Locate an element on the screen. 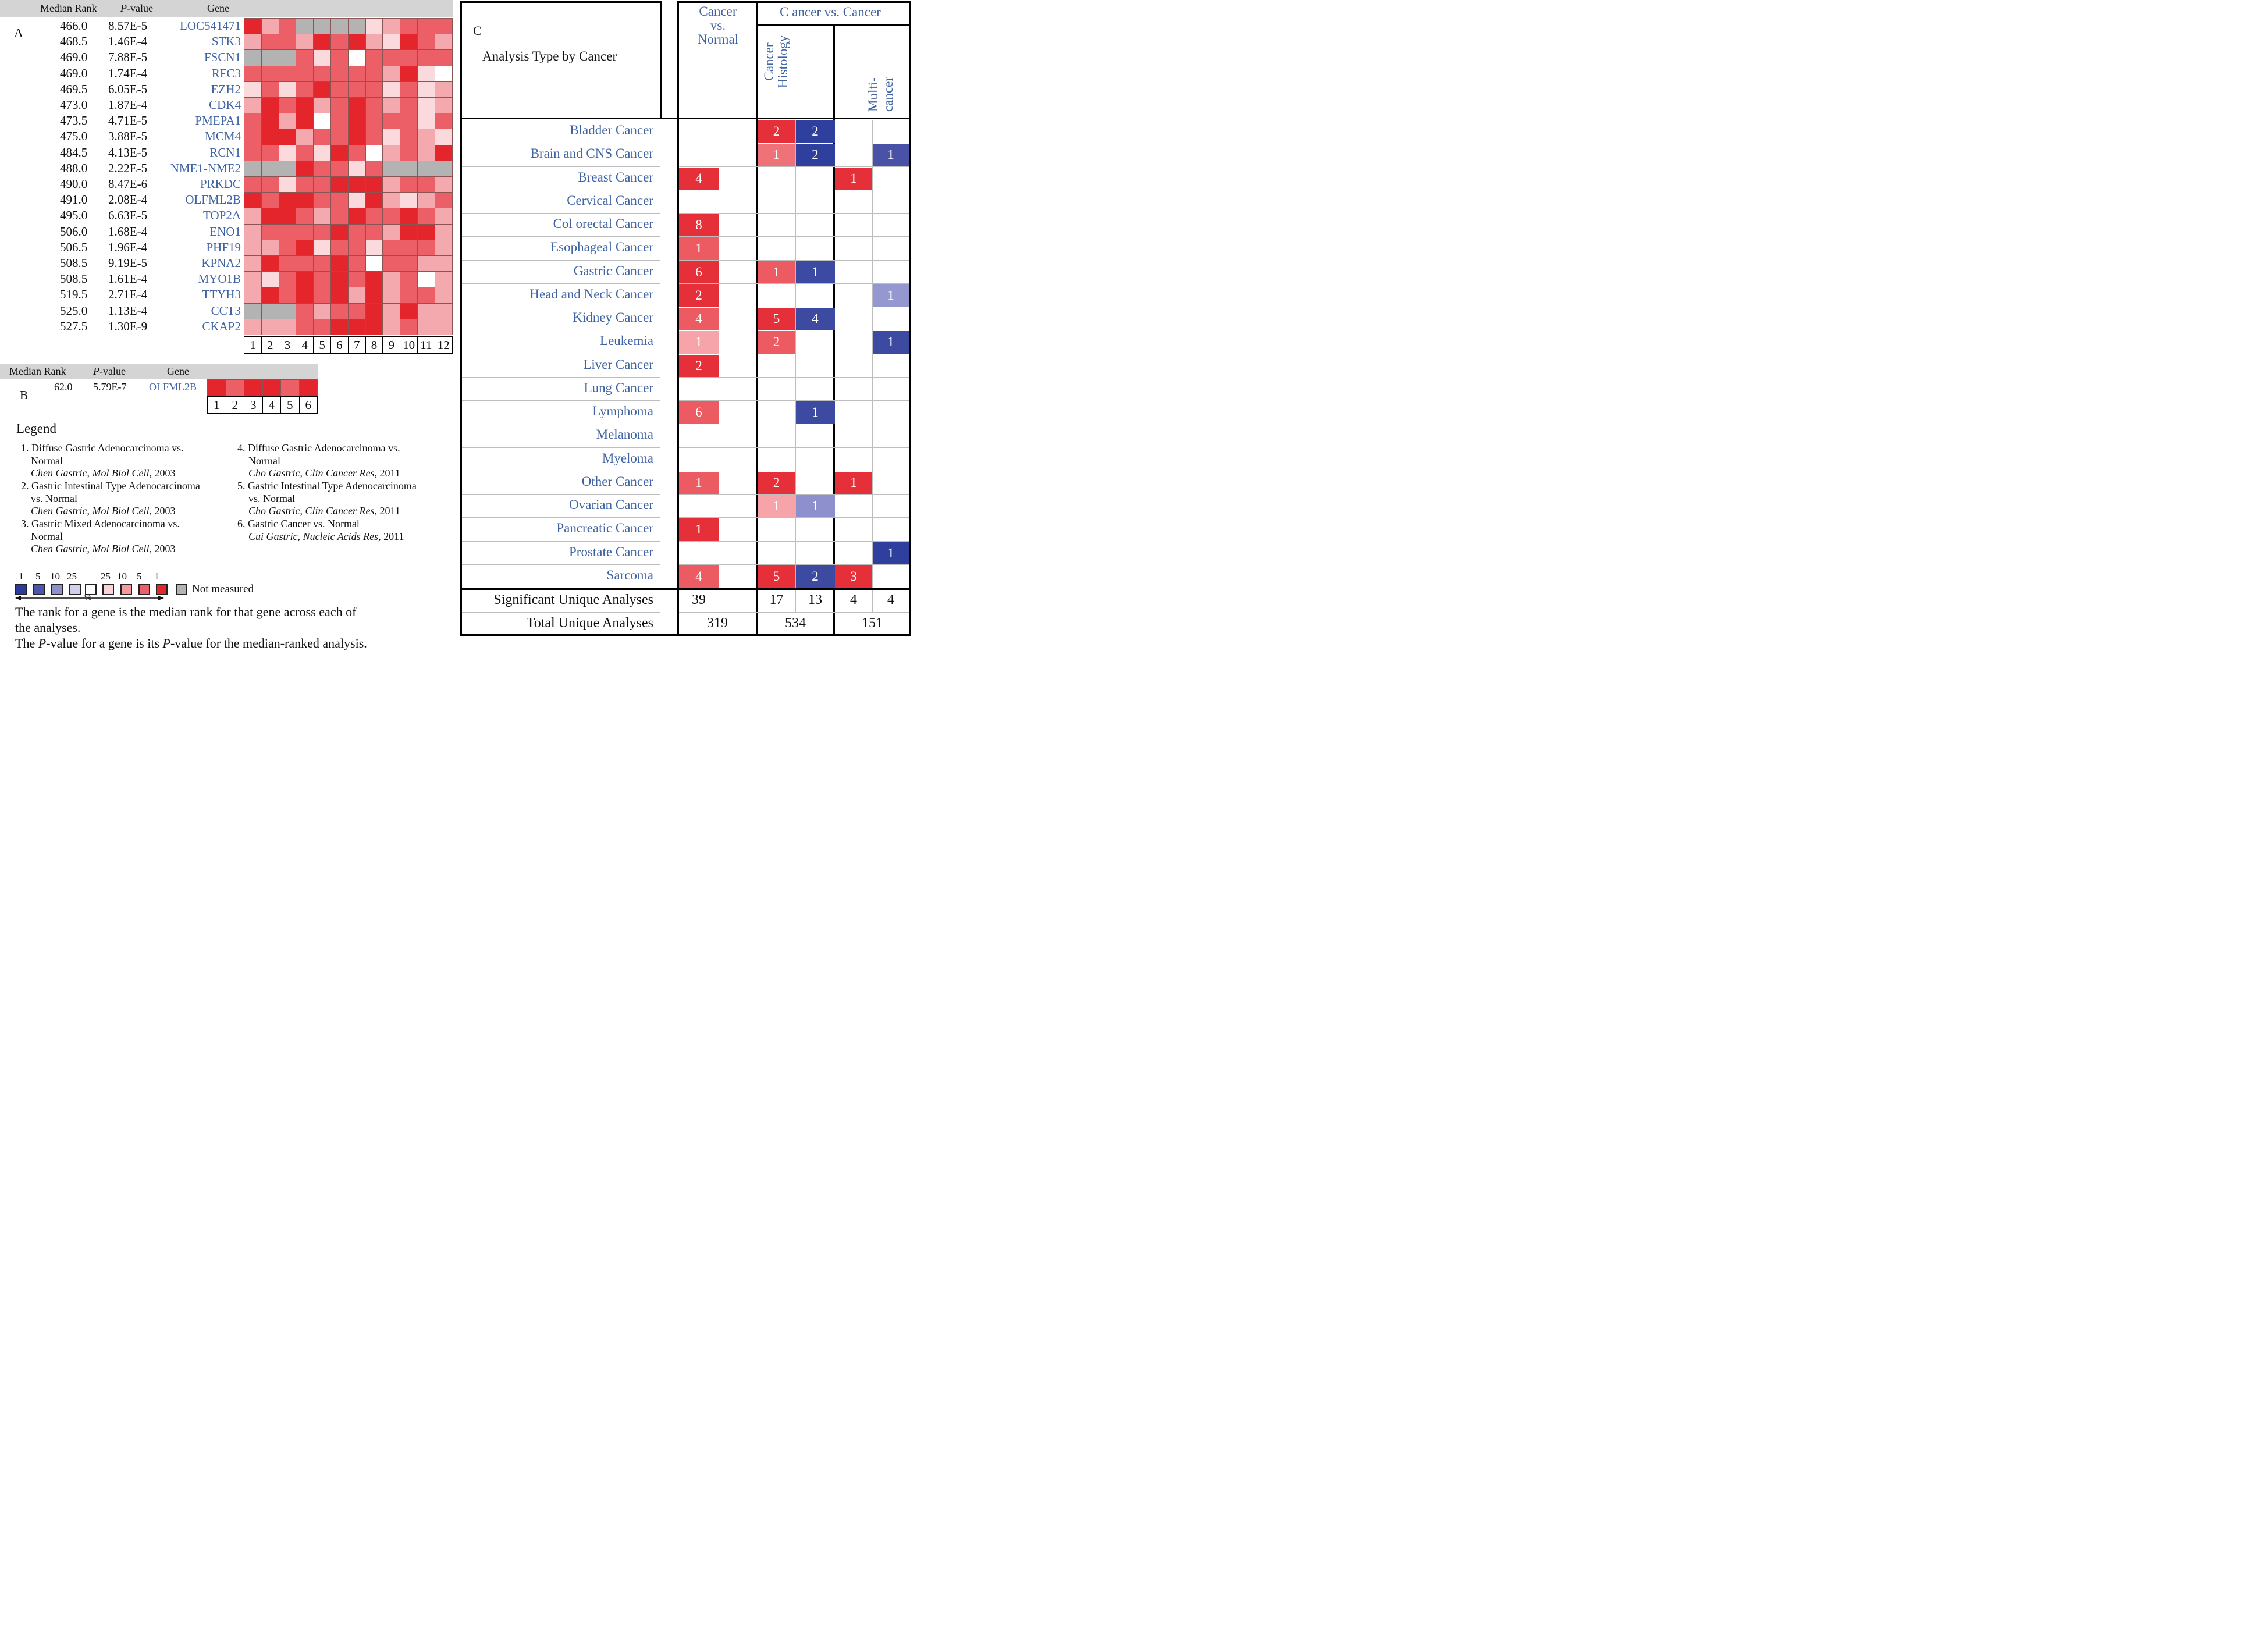 The image size is (2268, 1629). panel-a-gene-header: Gene is located at coordinates (218, 8).